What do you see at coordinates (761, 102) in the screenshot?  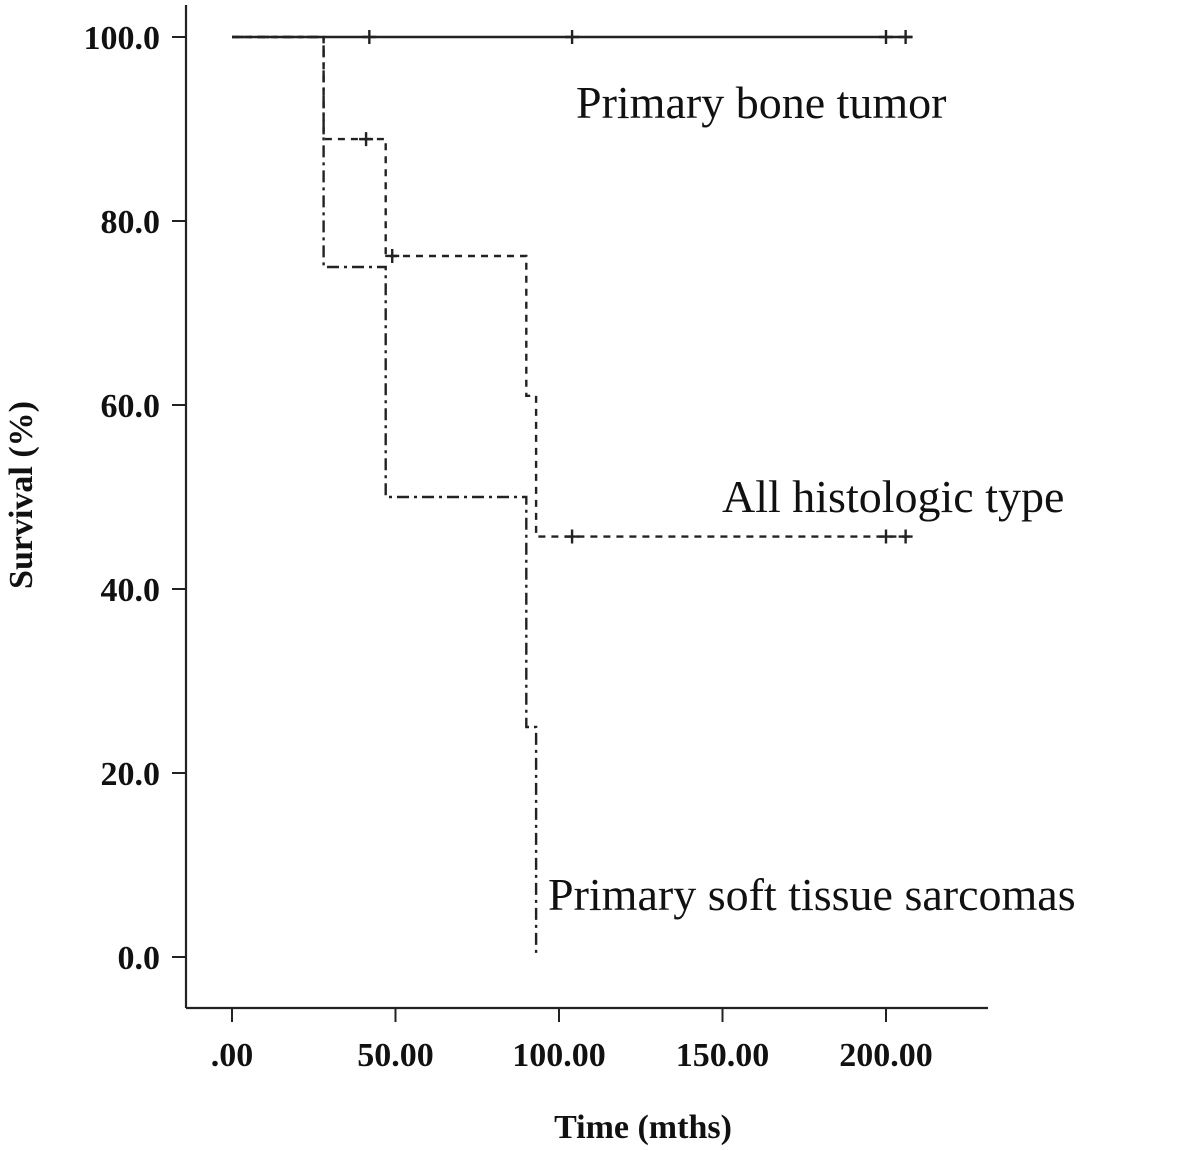 I see `series-label-0: Primary bone tumor` at bounding box center [761, 102].